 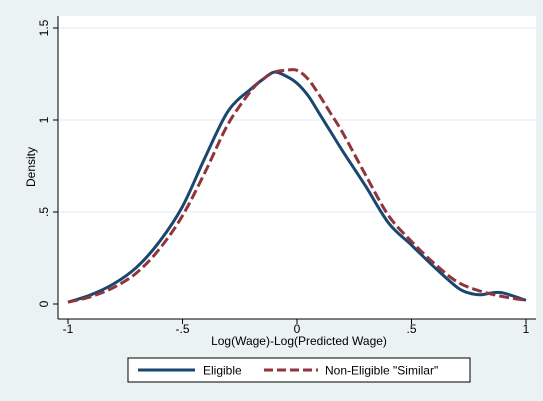 I want to click on y-axis-label: Density, so click(x=31, y=167).